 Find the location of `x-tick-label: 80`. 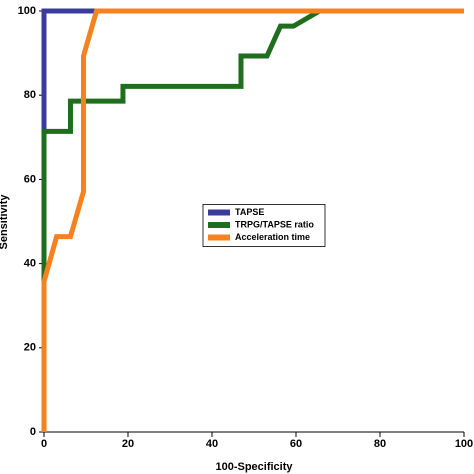

x-tick-label: 80 is located at coordinates (380, 444).